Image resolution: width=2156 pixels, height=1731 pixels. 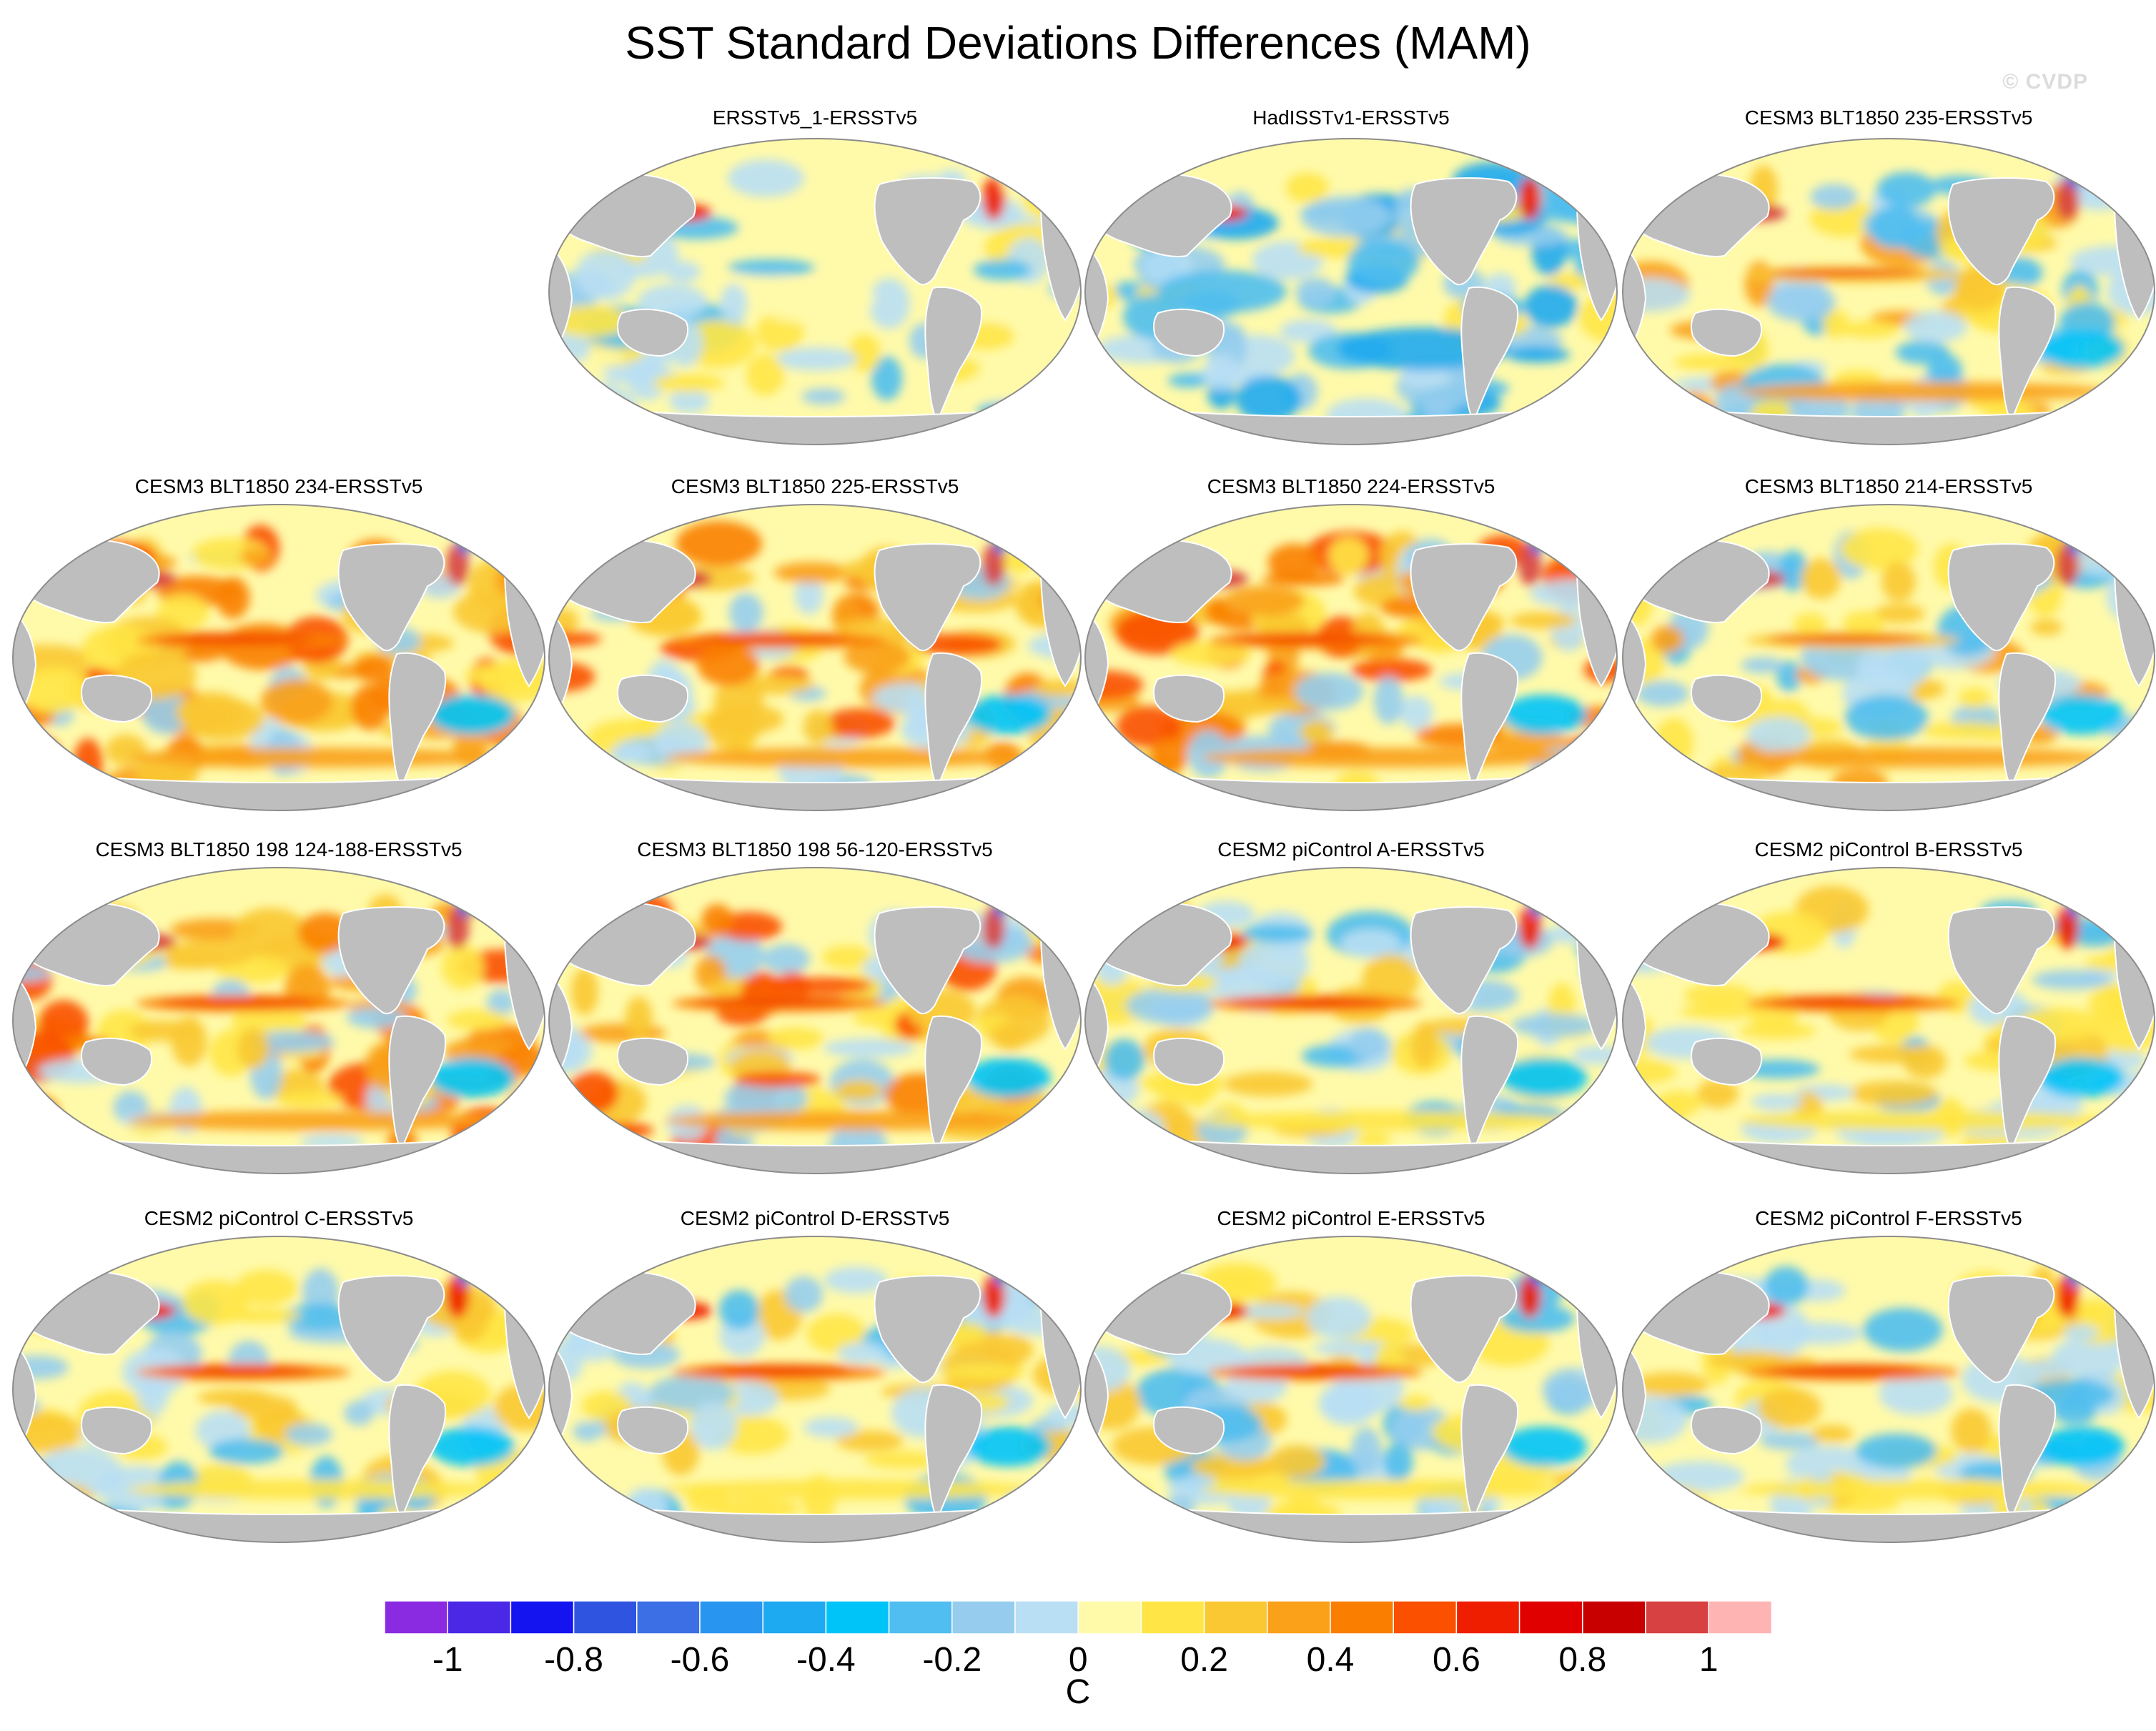 What do you see at coordinates (951, 1660) in the screenshot?
I see `colorbar-tick-label: -0.2` at bounding box center [951, 1660].